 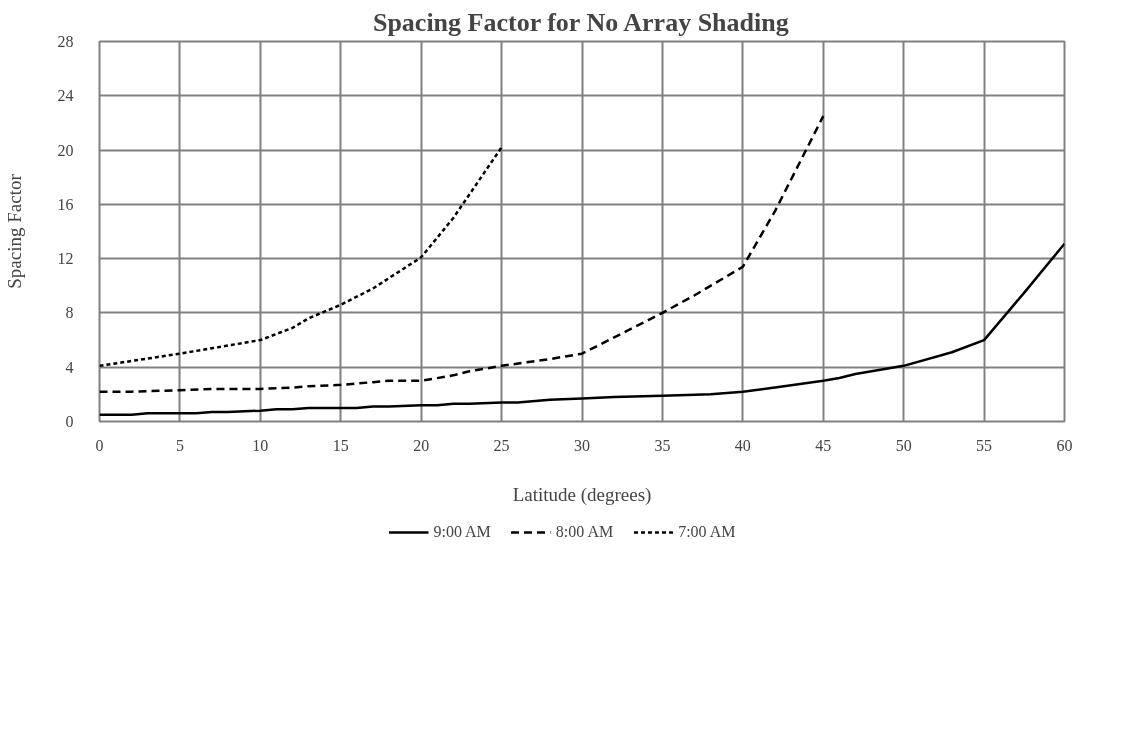 What do you see at coordinates (462, 532) in the screenshot?
I see `legend-label: 9:00 AM` at bounding box center [462, 532].